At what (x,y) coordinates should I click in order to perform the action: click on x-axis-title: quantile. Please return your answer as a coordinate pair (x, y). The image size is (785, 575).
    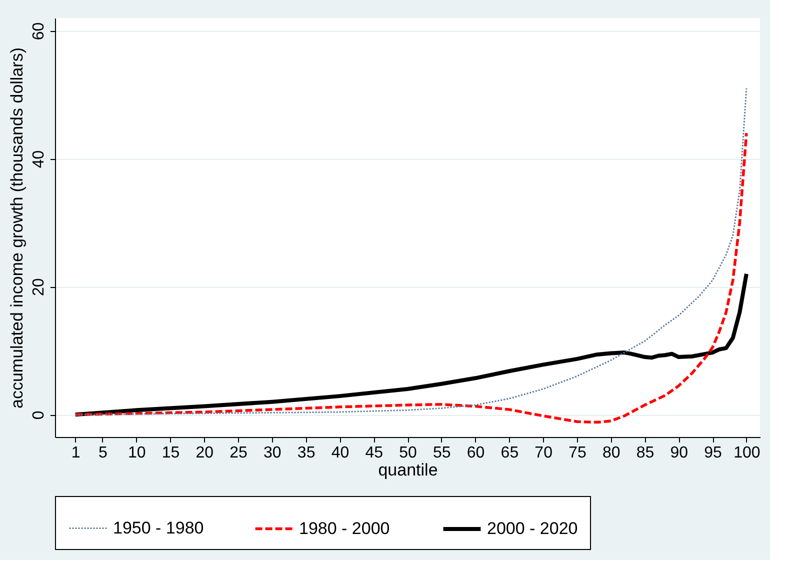
    Looking at the image, I should click on (408, 470).